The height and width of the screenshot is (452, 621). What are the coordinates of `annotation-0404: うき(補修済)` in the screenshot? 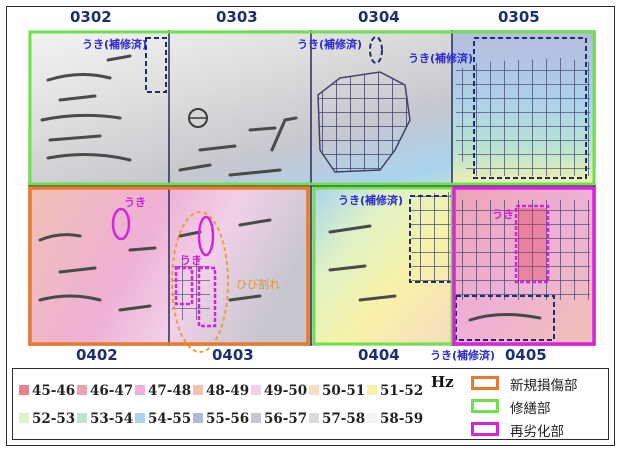 It's located at (371, 200).